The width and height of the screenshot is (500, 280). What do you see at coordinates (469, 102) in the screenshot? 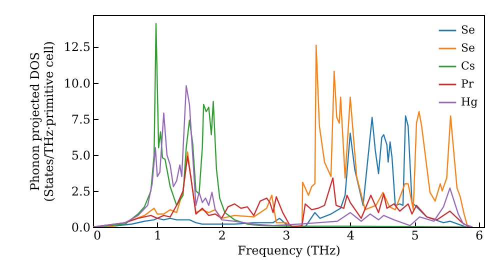
I see `legend-label: Hg` at bounding box center [469, 102].